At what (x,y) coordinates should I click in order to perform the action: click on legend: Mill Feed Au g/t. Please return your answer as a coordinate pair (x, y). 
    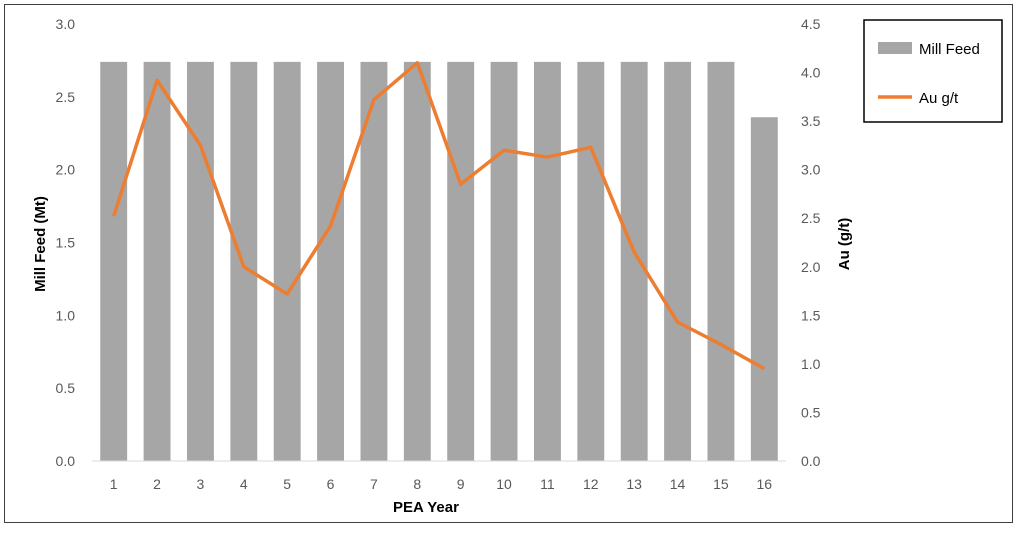
    Looking at the image, I should click on (933, 71).